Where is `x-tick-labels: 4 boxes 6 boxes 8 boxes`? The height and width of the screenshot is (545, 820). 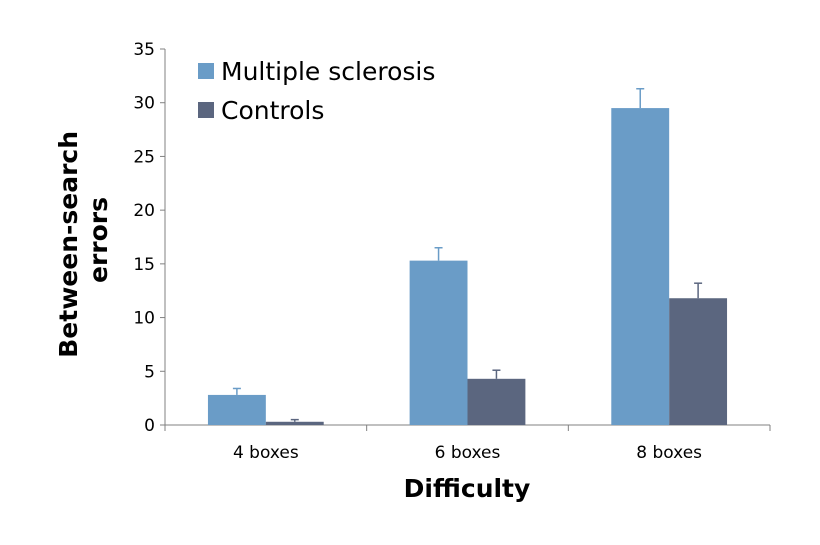
x-tick-labels: 4 boxes 6 boxes 8 boxes is located at coordinates (467, 453).